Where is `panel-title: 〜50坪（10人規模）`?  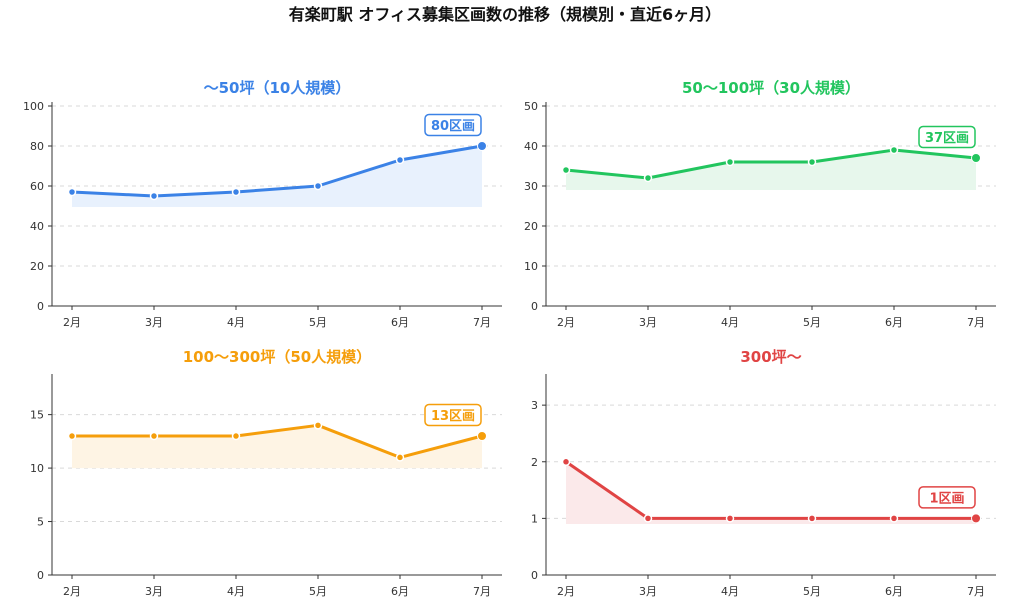
panel-title: 〜50坪（10人規模） is located at coordinates (277, 88).